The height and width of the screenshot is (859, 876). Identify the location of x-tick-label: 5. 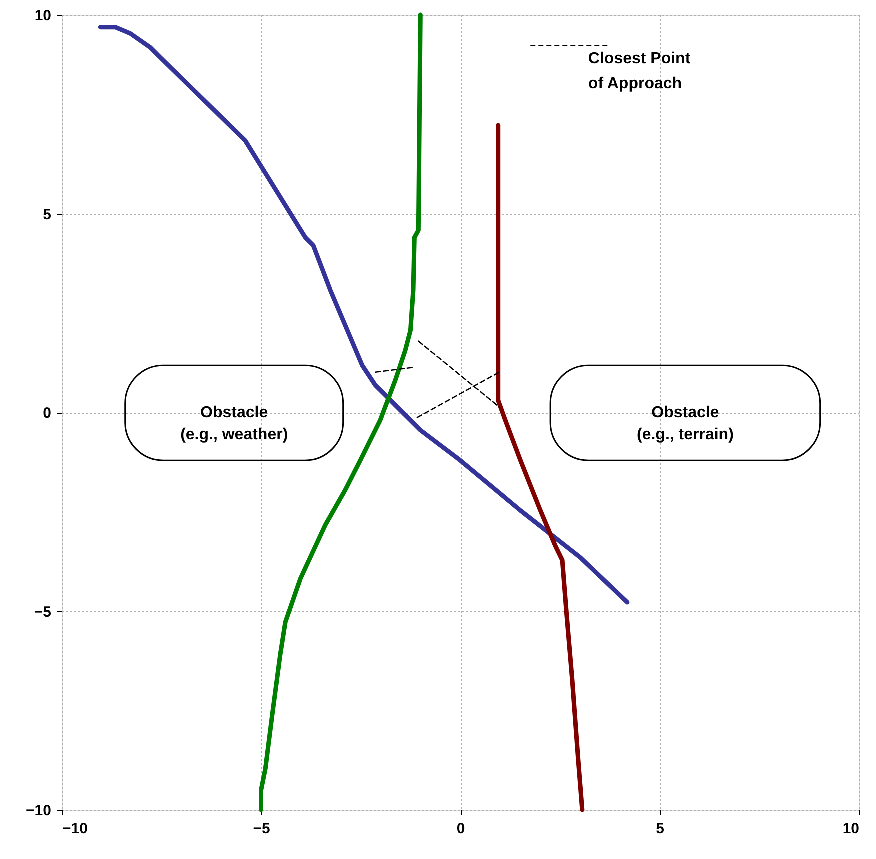
(660, 829).